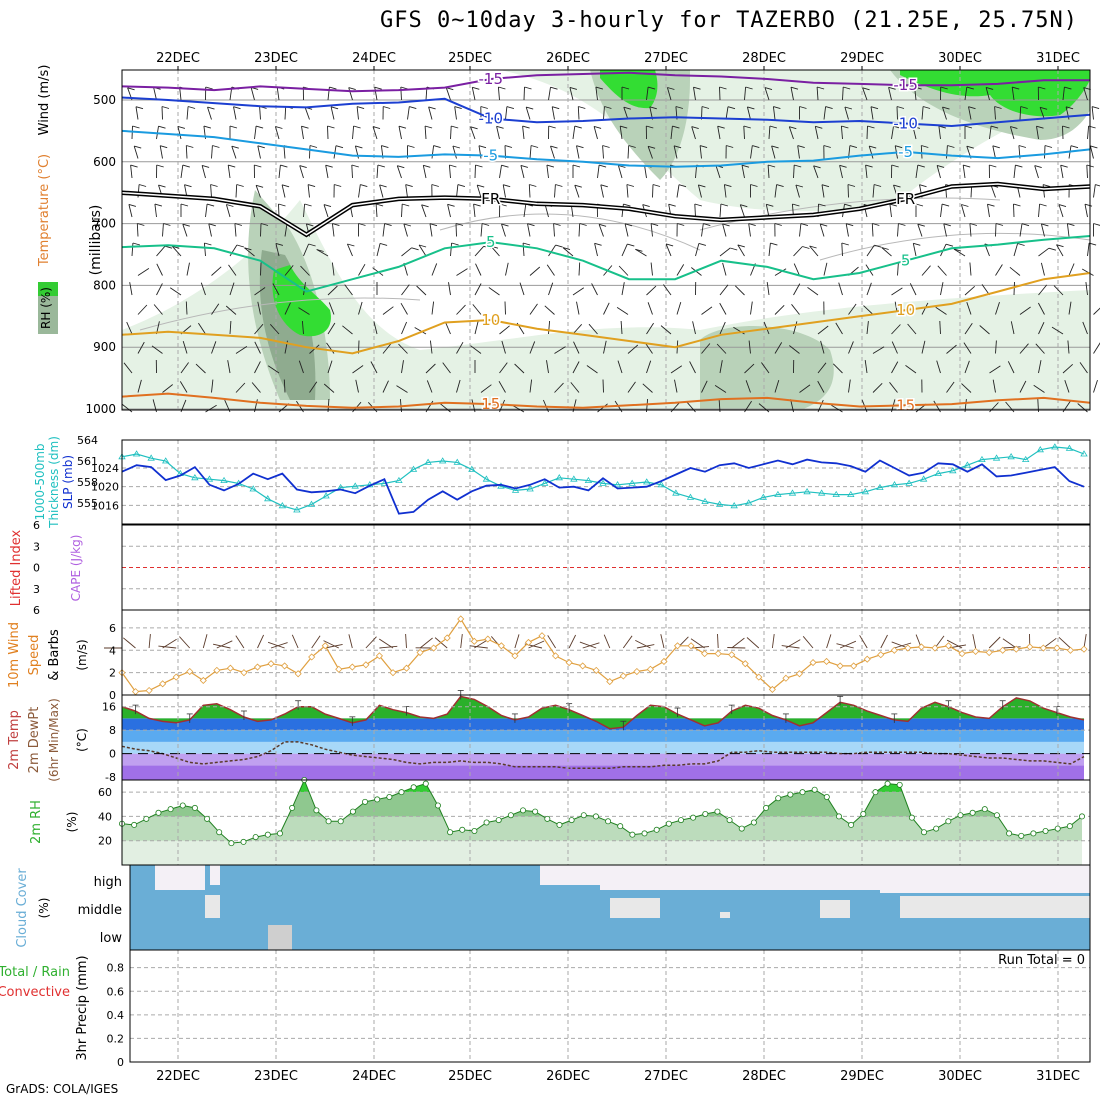 This screenshot has width=1100, height=1100. Describe the element at coordinates (995, 907) in the screenshot. I see `cloud-mid` at that location.